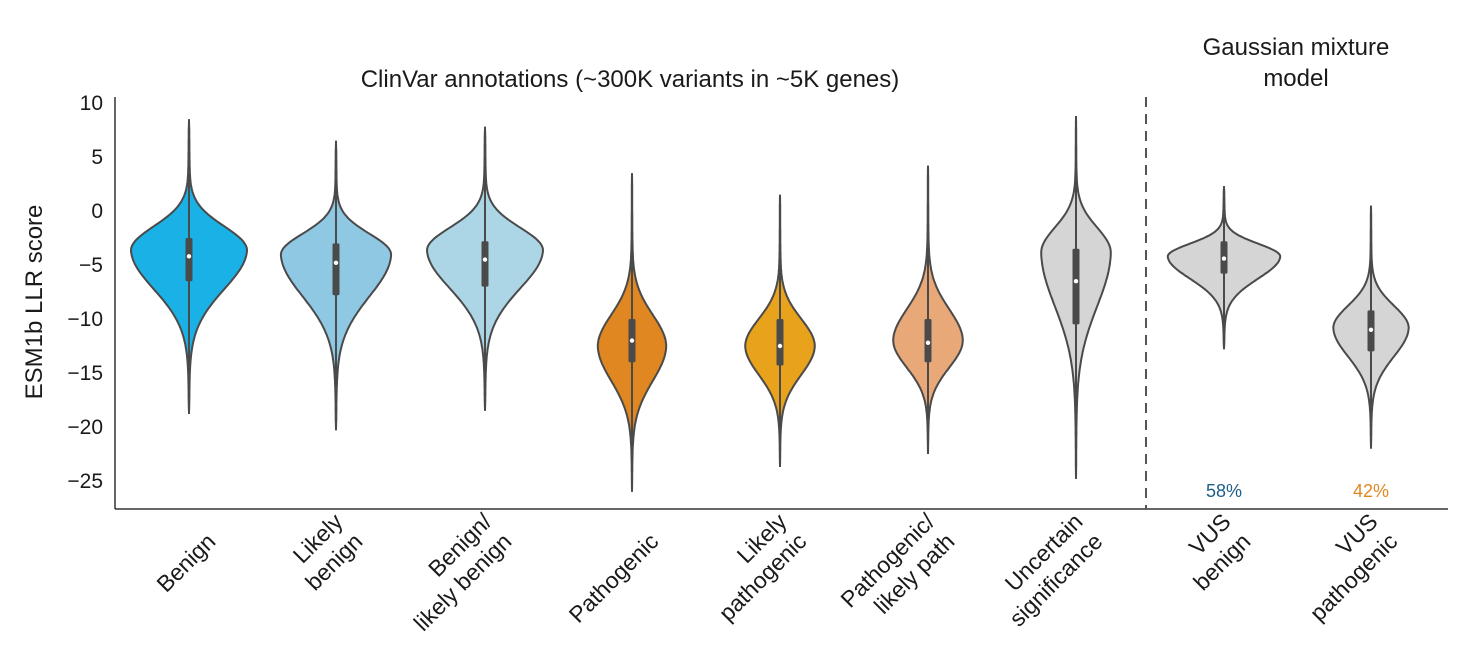 The image size is (1460, 672). I want to click on category-label-line: Pathogenic, so click(614, 578).